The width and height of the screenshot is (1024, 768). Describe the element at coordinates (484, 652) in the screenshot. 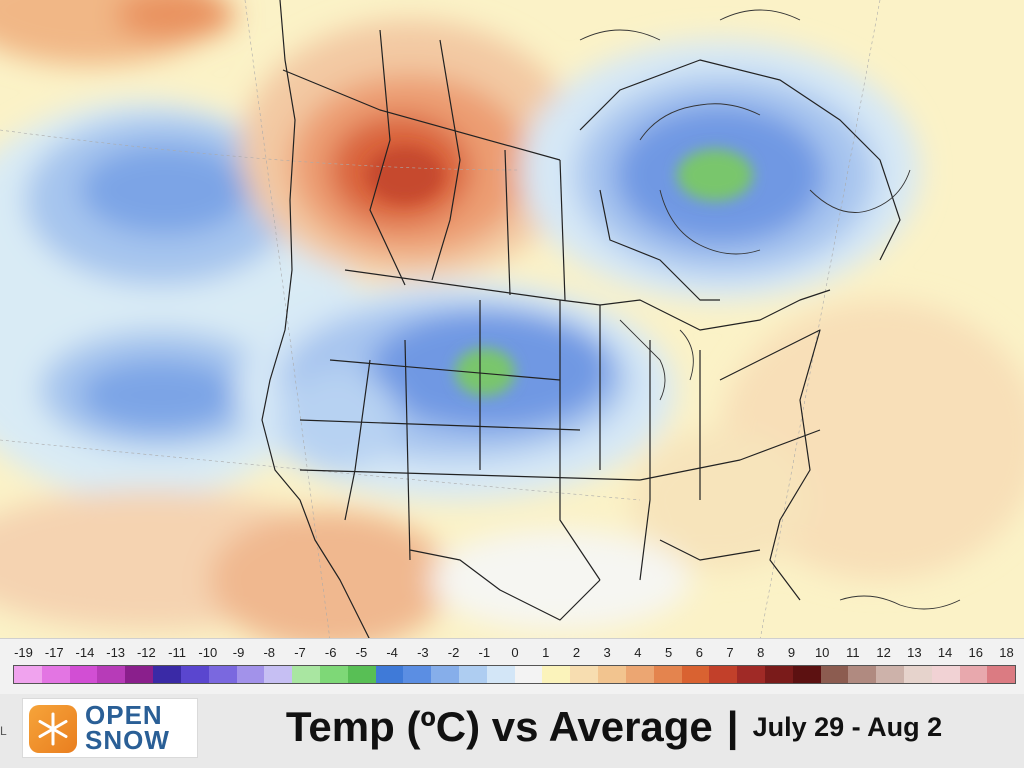

I see `legend-tick-label: -1` at that location.